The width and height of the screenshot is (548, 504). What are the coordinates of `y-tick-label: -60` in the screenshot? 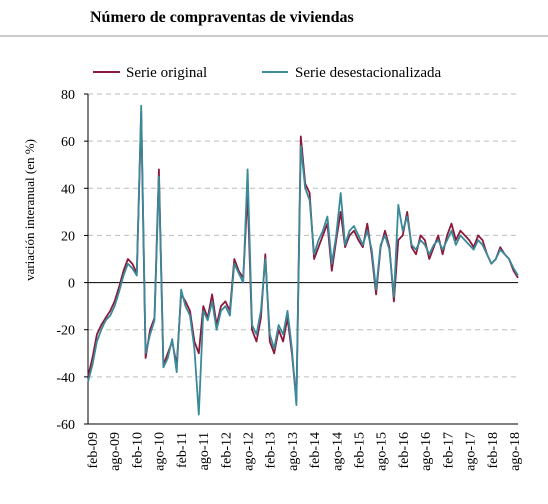 It's located at (65, 425).